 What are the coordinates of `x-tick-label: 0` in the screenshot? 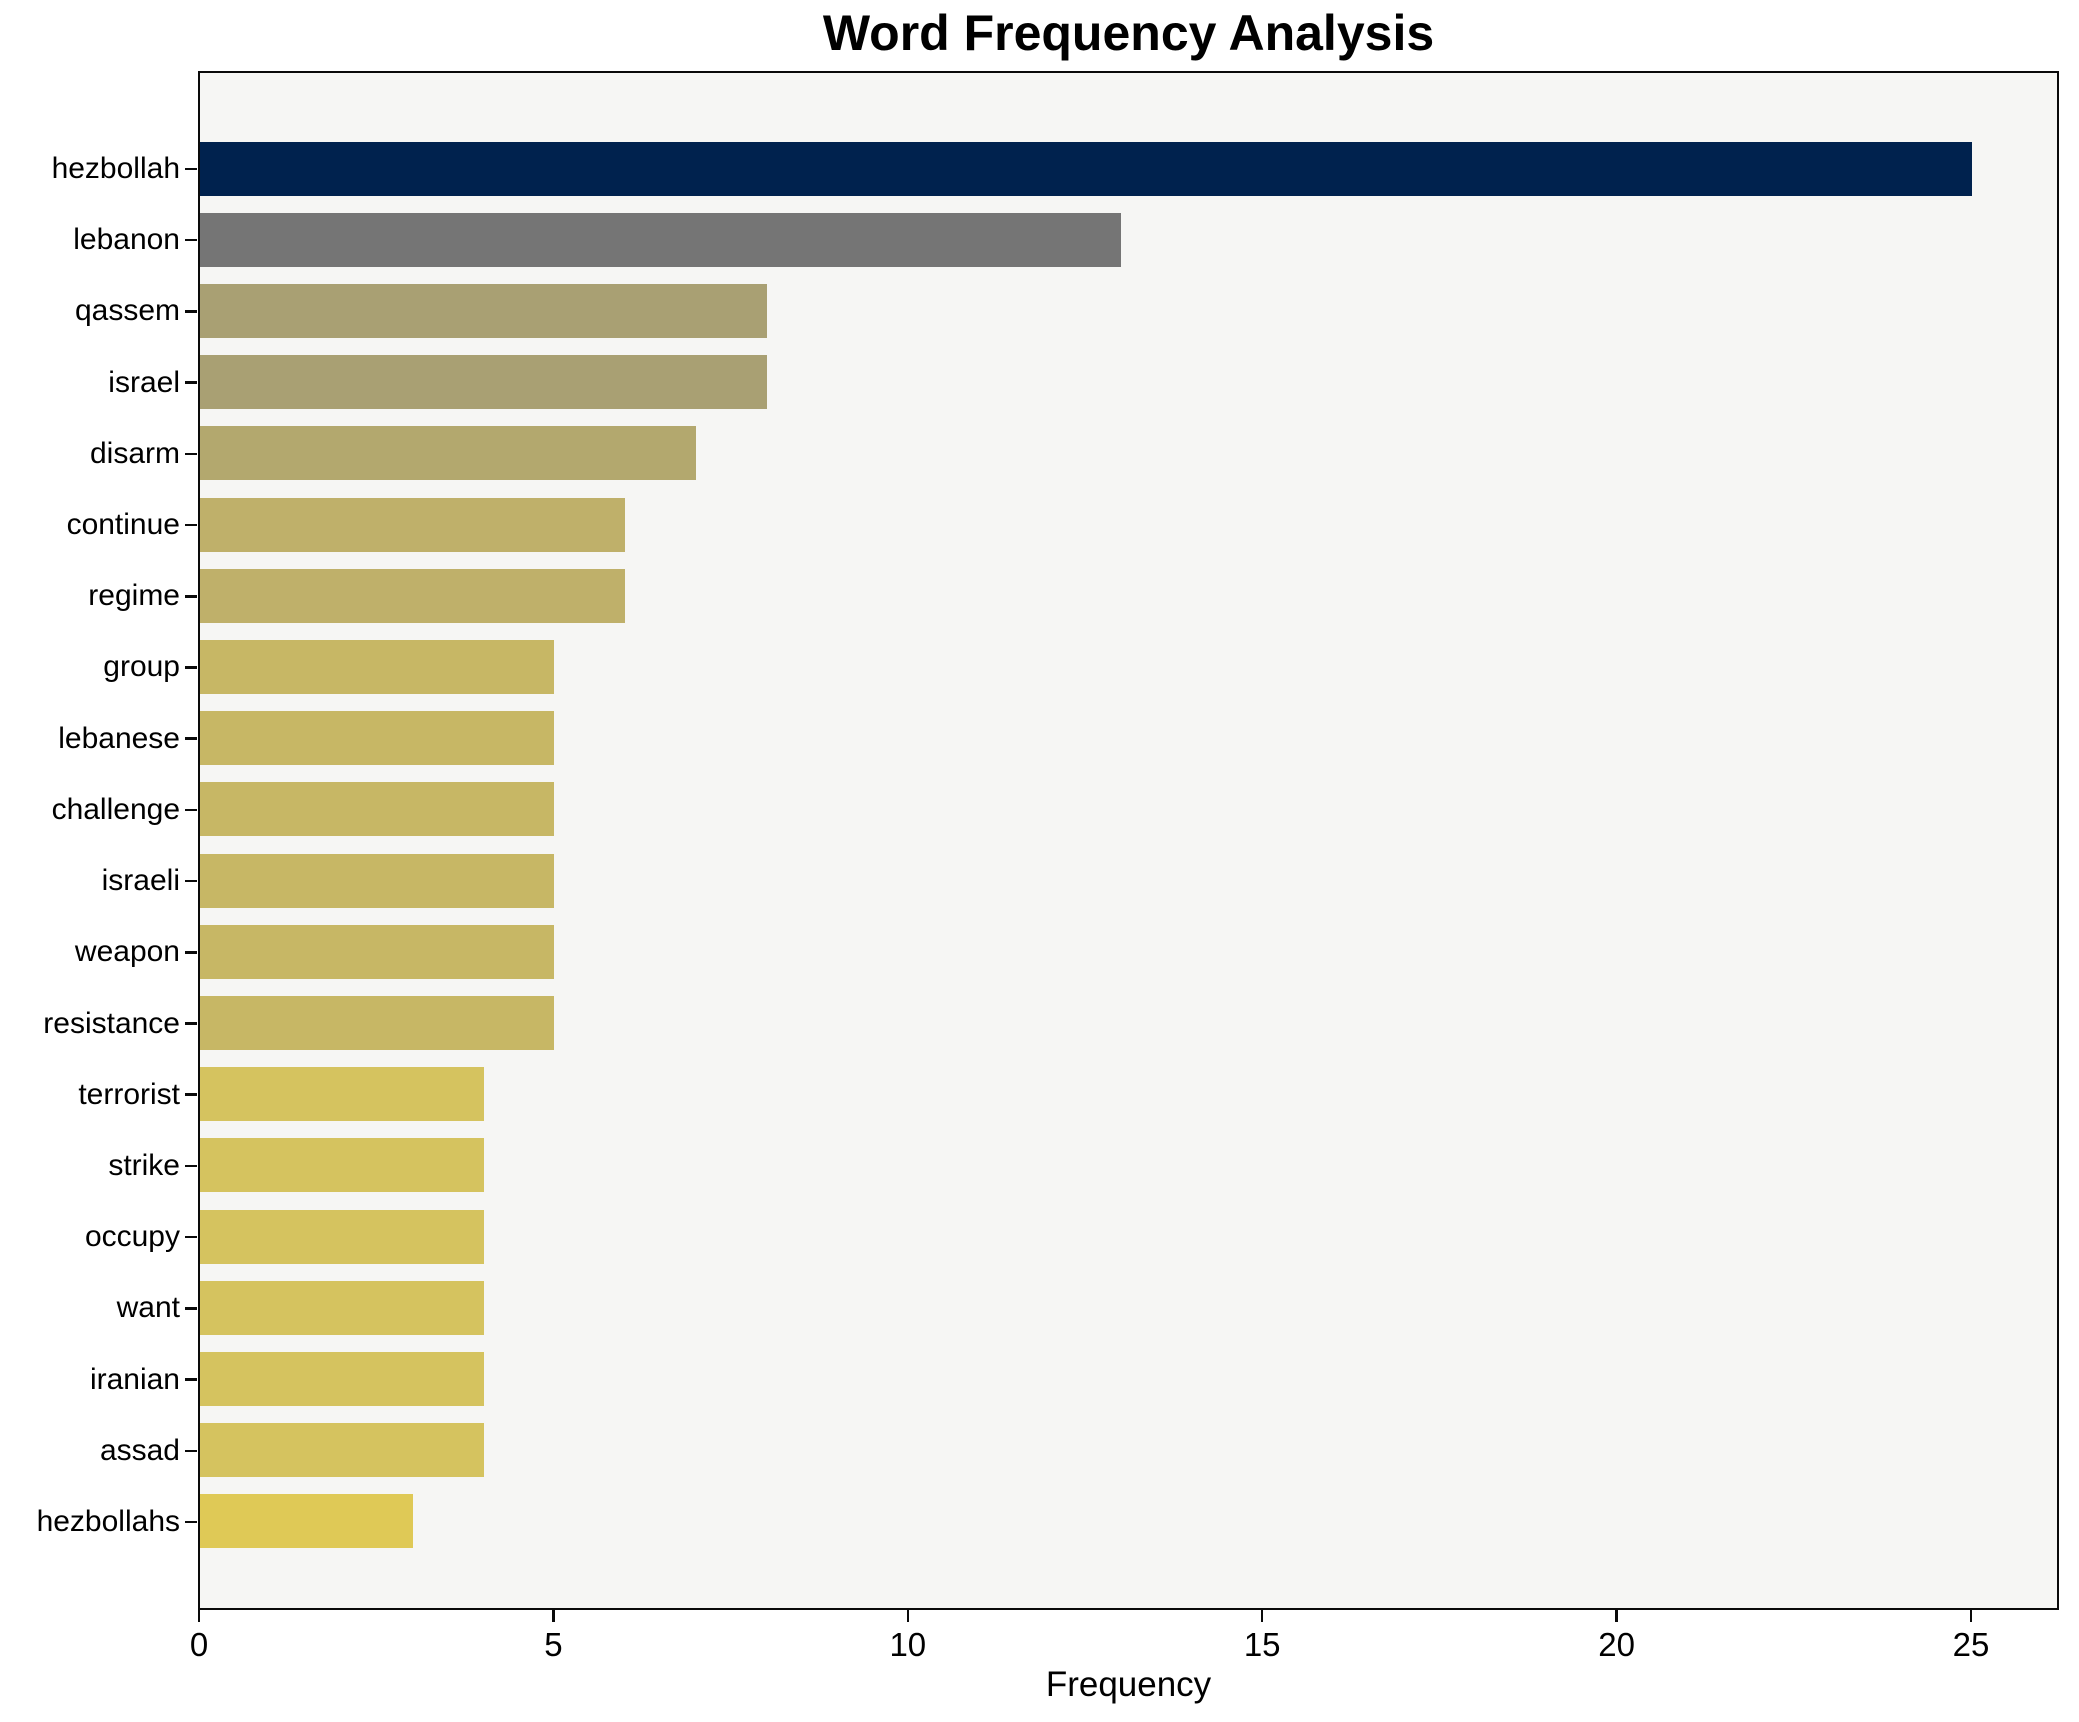 It's located at (199, 1644).